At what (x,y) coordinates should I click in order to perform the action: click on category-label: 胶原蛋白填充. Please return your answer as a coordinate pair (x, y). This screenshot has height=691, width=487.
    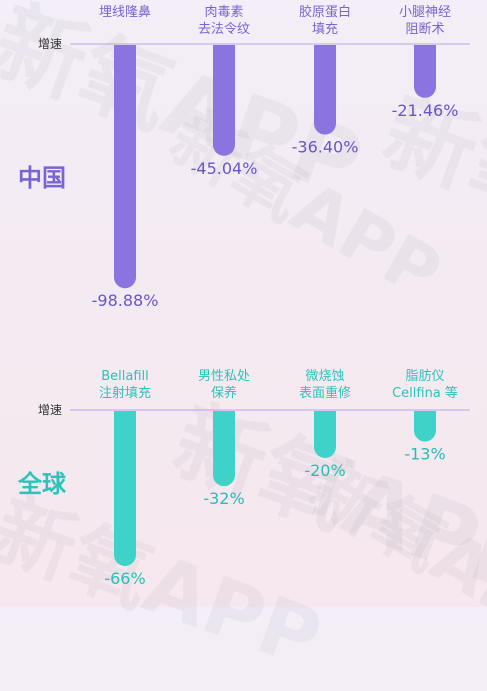
    Looking at the image, I should click on (325, 20).